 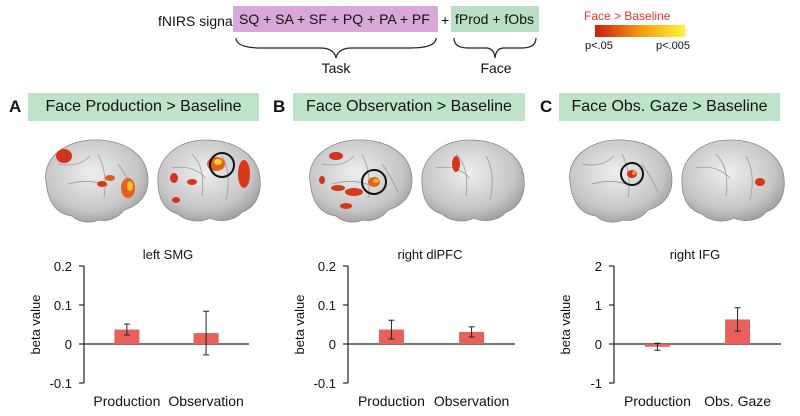 I want to click on legend-colorbar, so click(x=640, y=31).